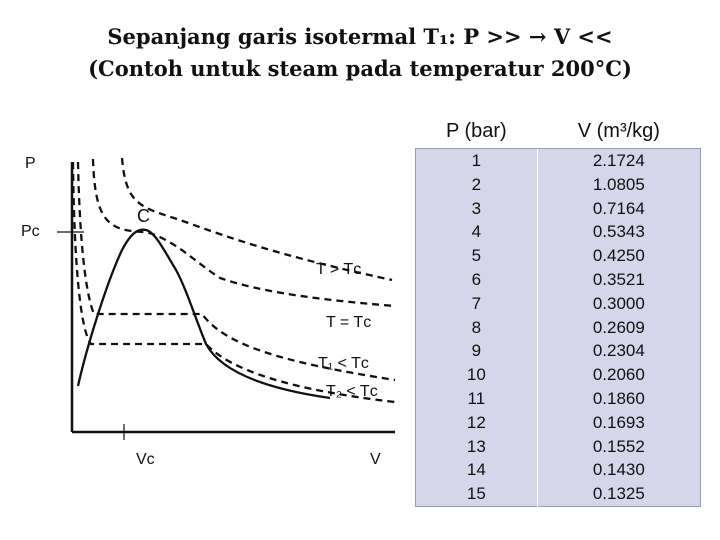  I want to click on cell-pressure: 9, so click(476, 351).